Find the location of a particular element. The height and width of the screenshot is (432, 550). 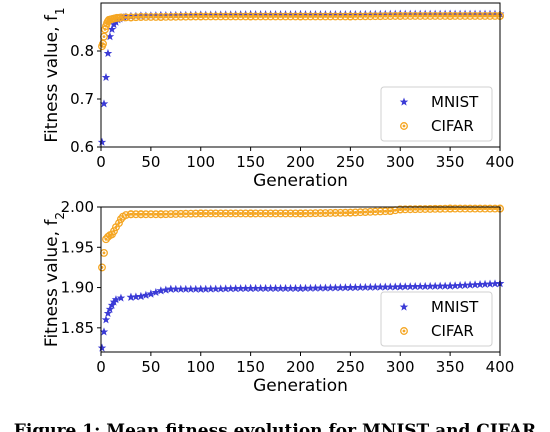

y-axis-label: Fitness value, f1 is located at coordinates (54, 74).